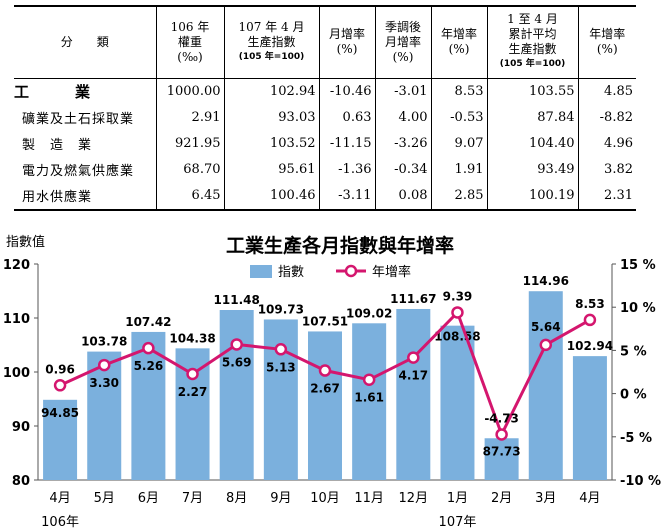 This screenshot has width=668, height=530. Describe the element at coordinates (189, 117) in the screenshot. I see `cell-weight: 2.91` at that location.